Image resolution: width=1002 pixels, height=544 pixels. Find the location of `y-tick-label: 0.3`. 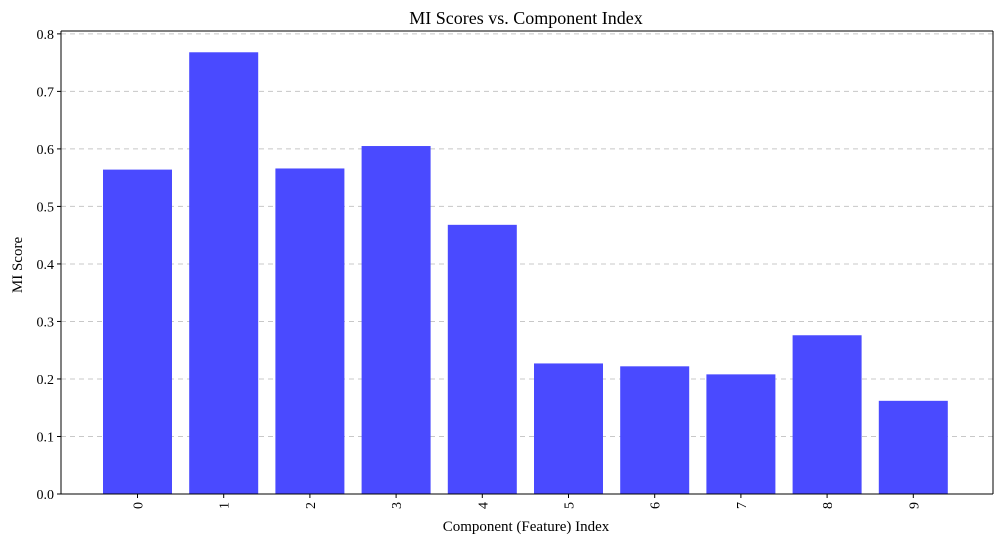

y-tick-label: 0.3 is located at coordinates (46, 322).